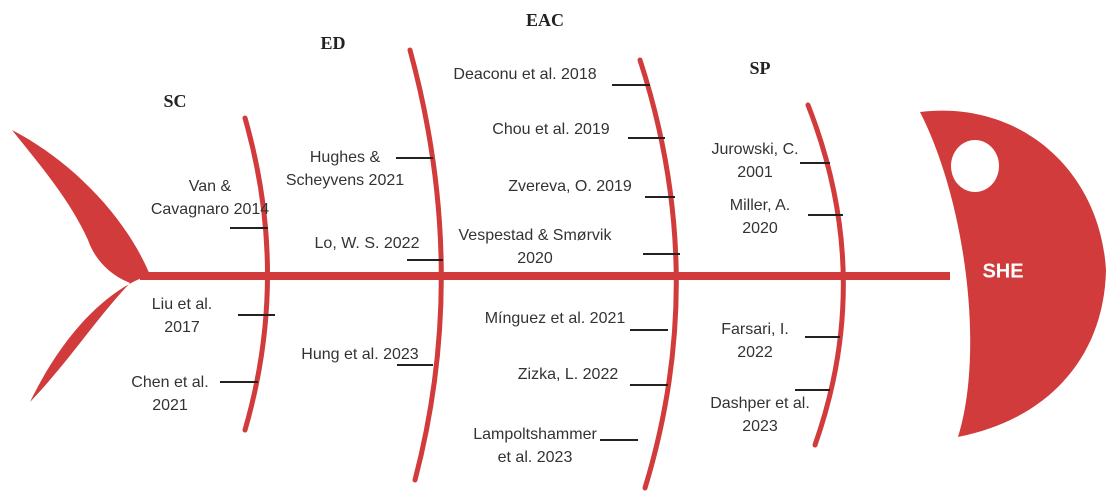 Image resolution: width=1108 pixels, height=495 pixels. Describe the element at coordinates (570, 186) in the screenshot. I see `citation-text: Zvereva, O. 2019` at that location.